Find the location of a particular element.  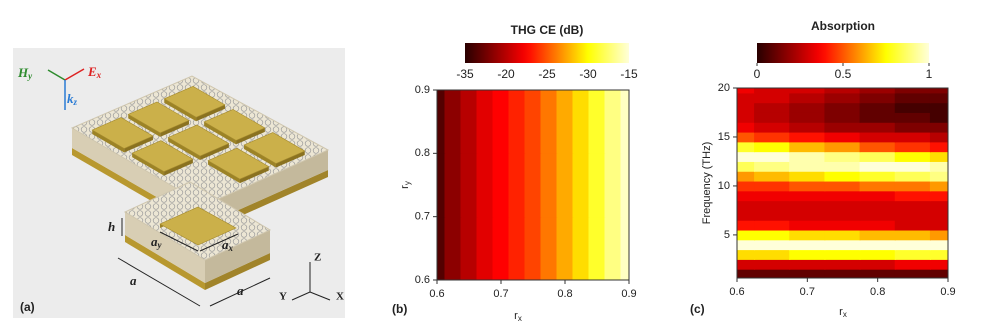

z-label: Z is located at coordinates (317, 258).